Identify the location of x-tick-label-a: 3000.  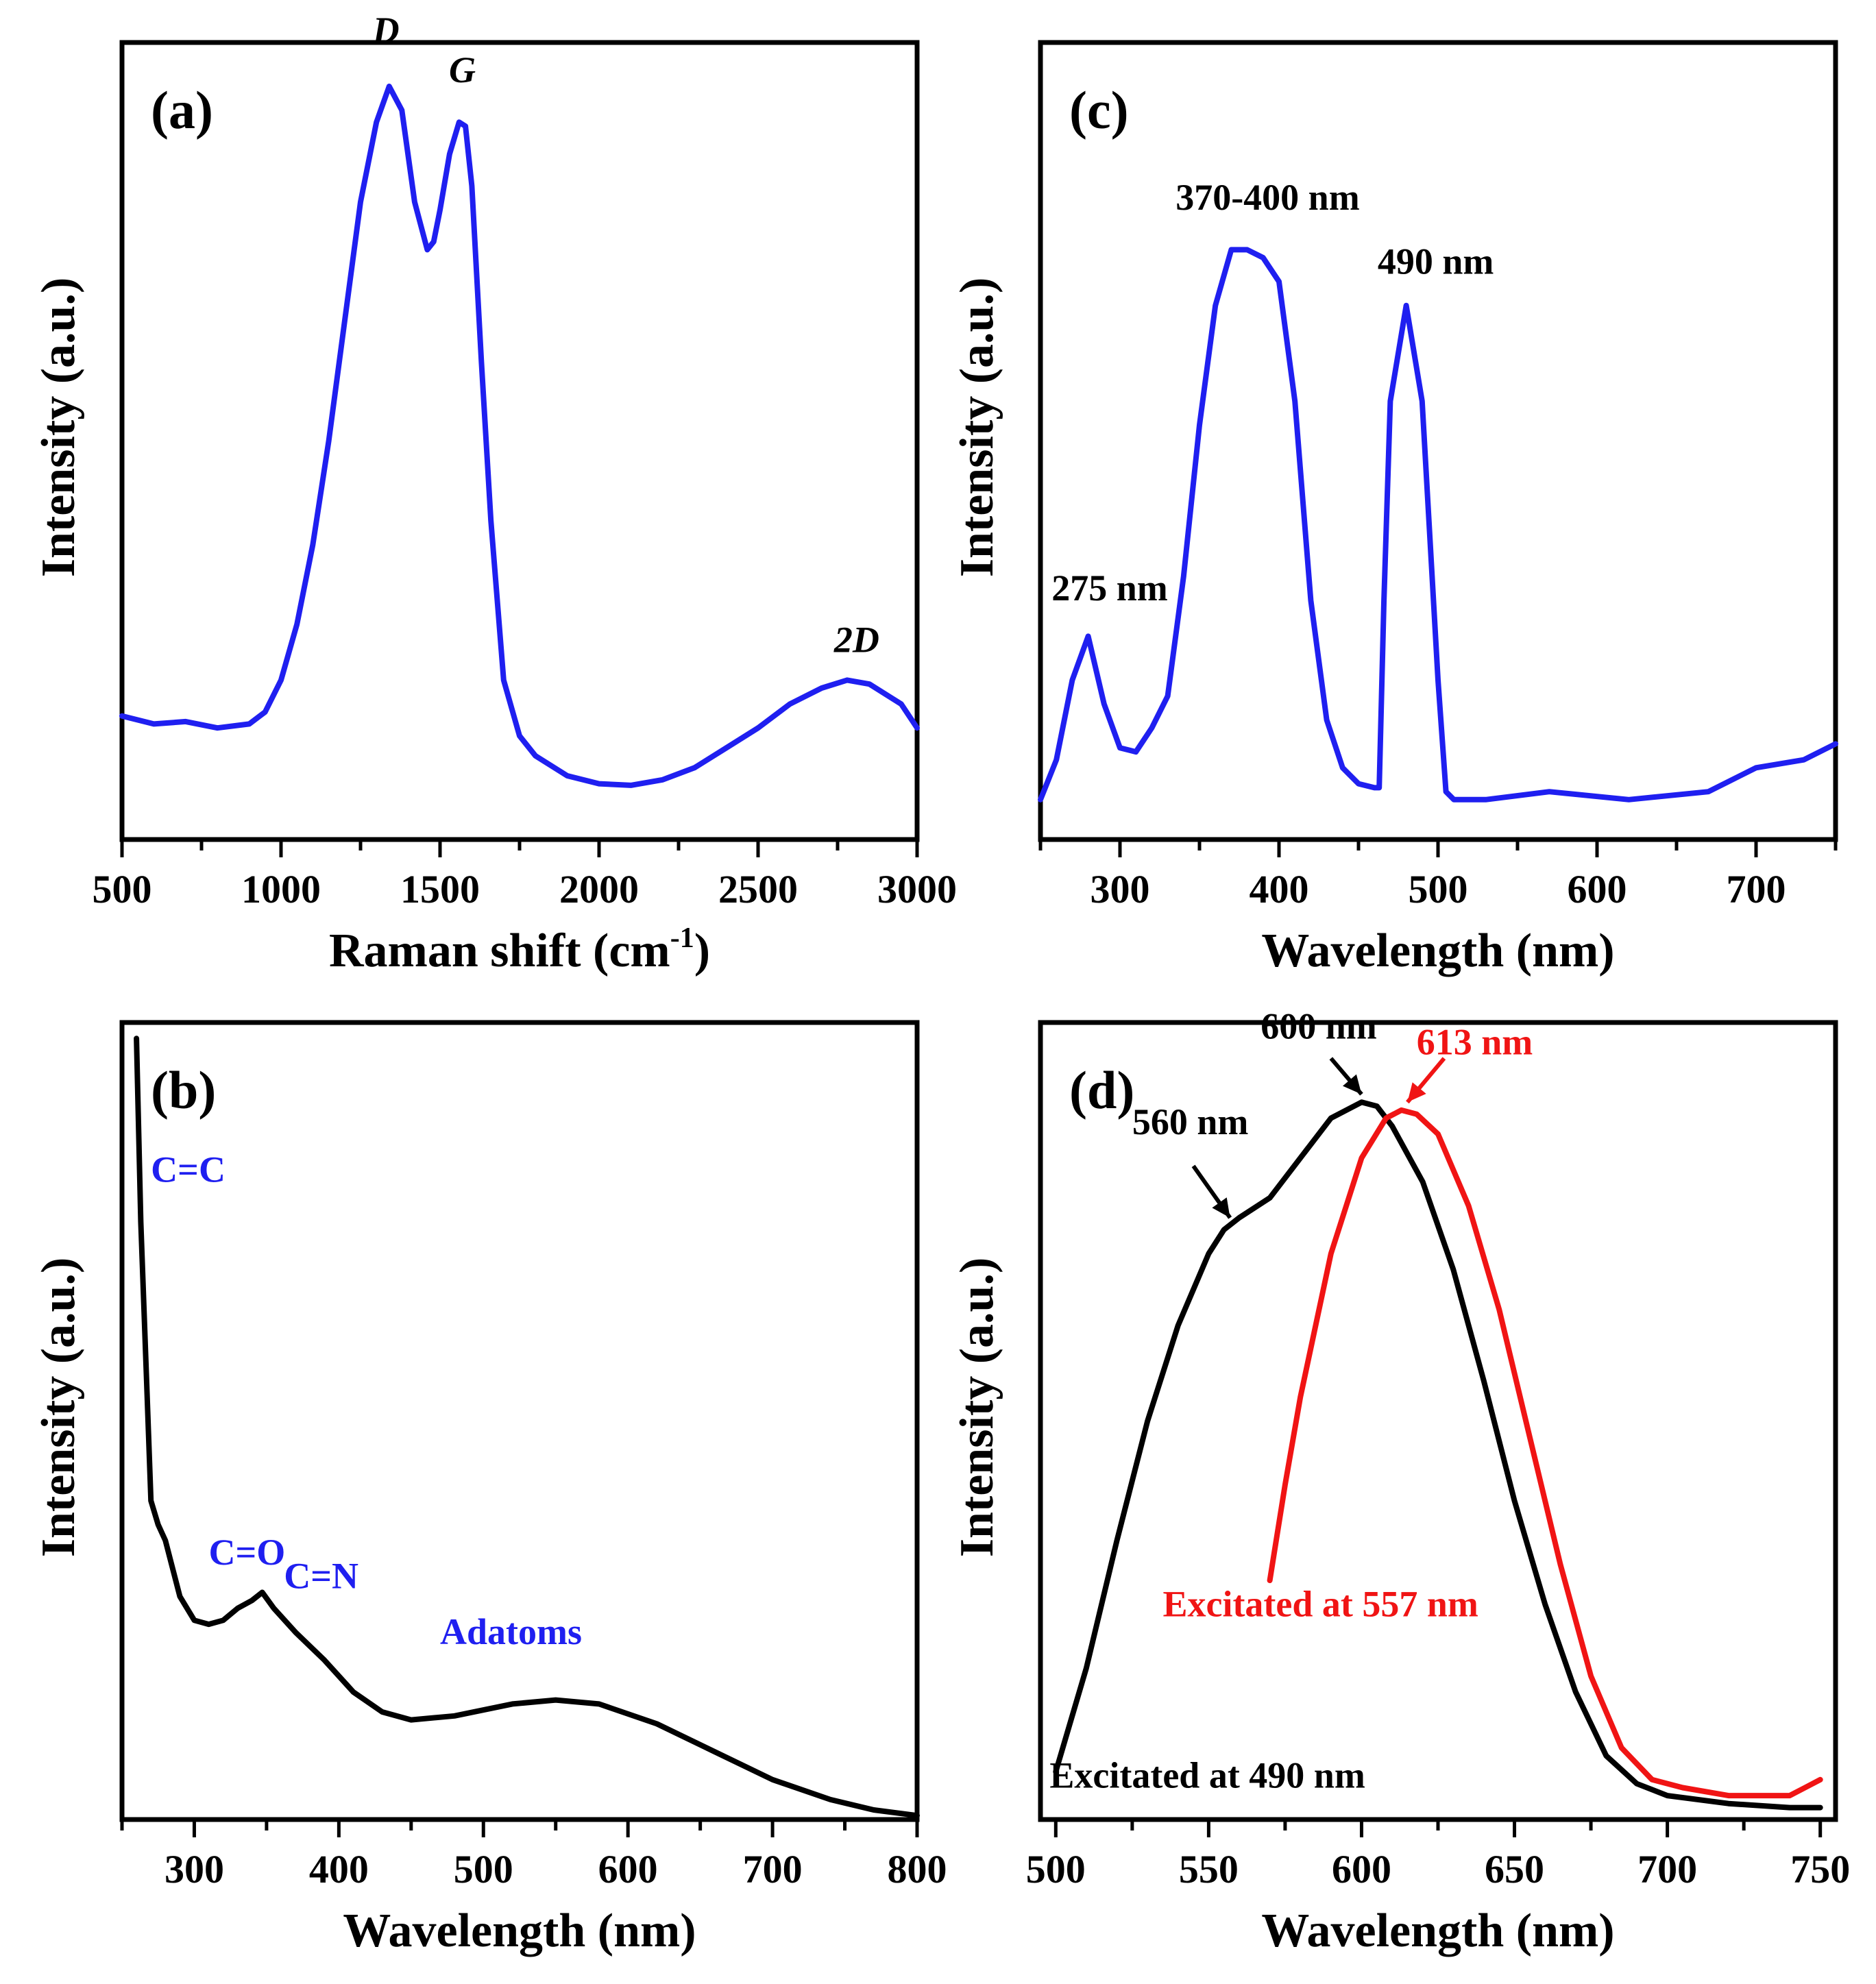
(917, 889).